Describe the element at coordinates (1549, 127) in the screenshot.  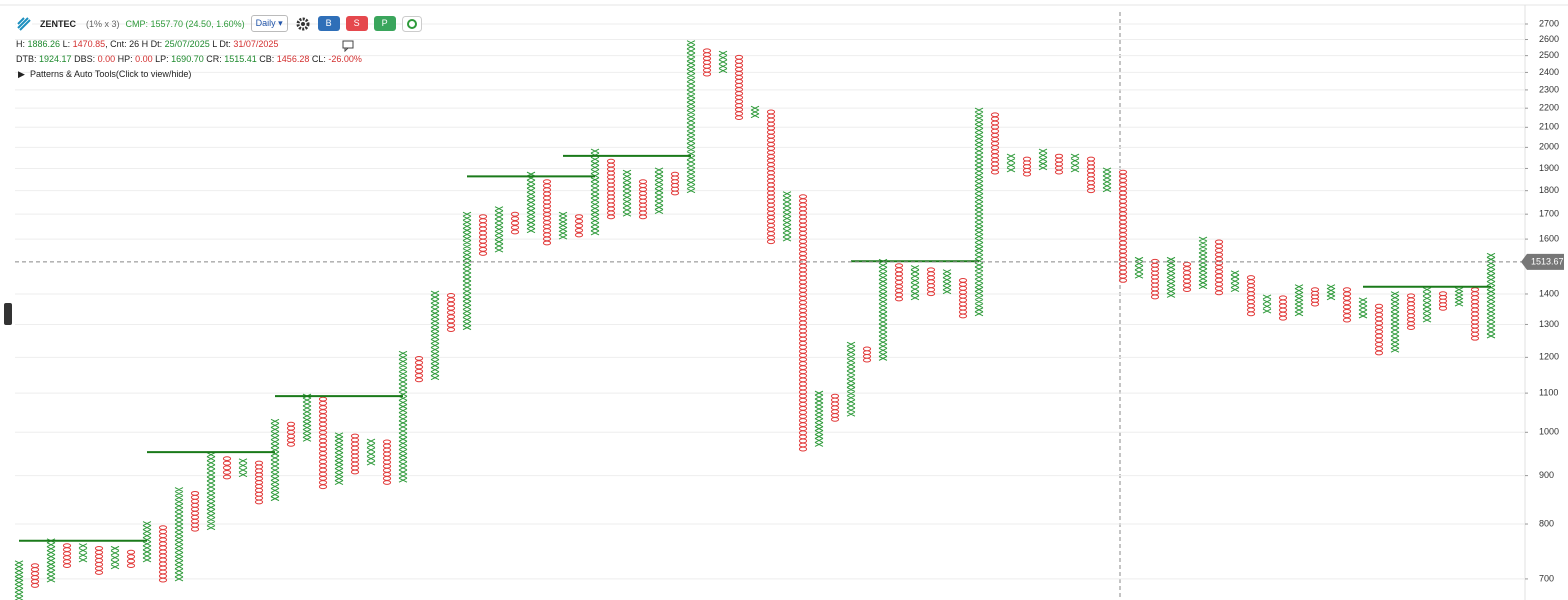
I see `y-tick-label: 2100` at that location.